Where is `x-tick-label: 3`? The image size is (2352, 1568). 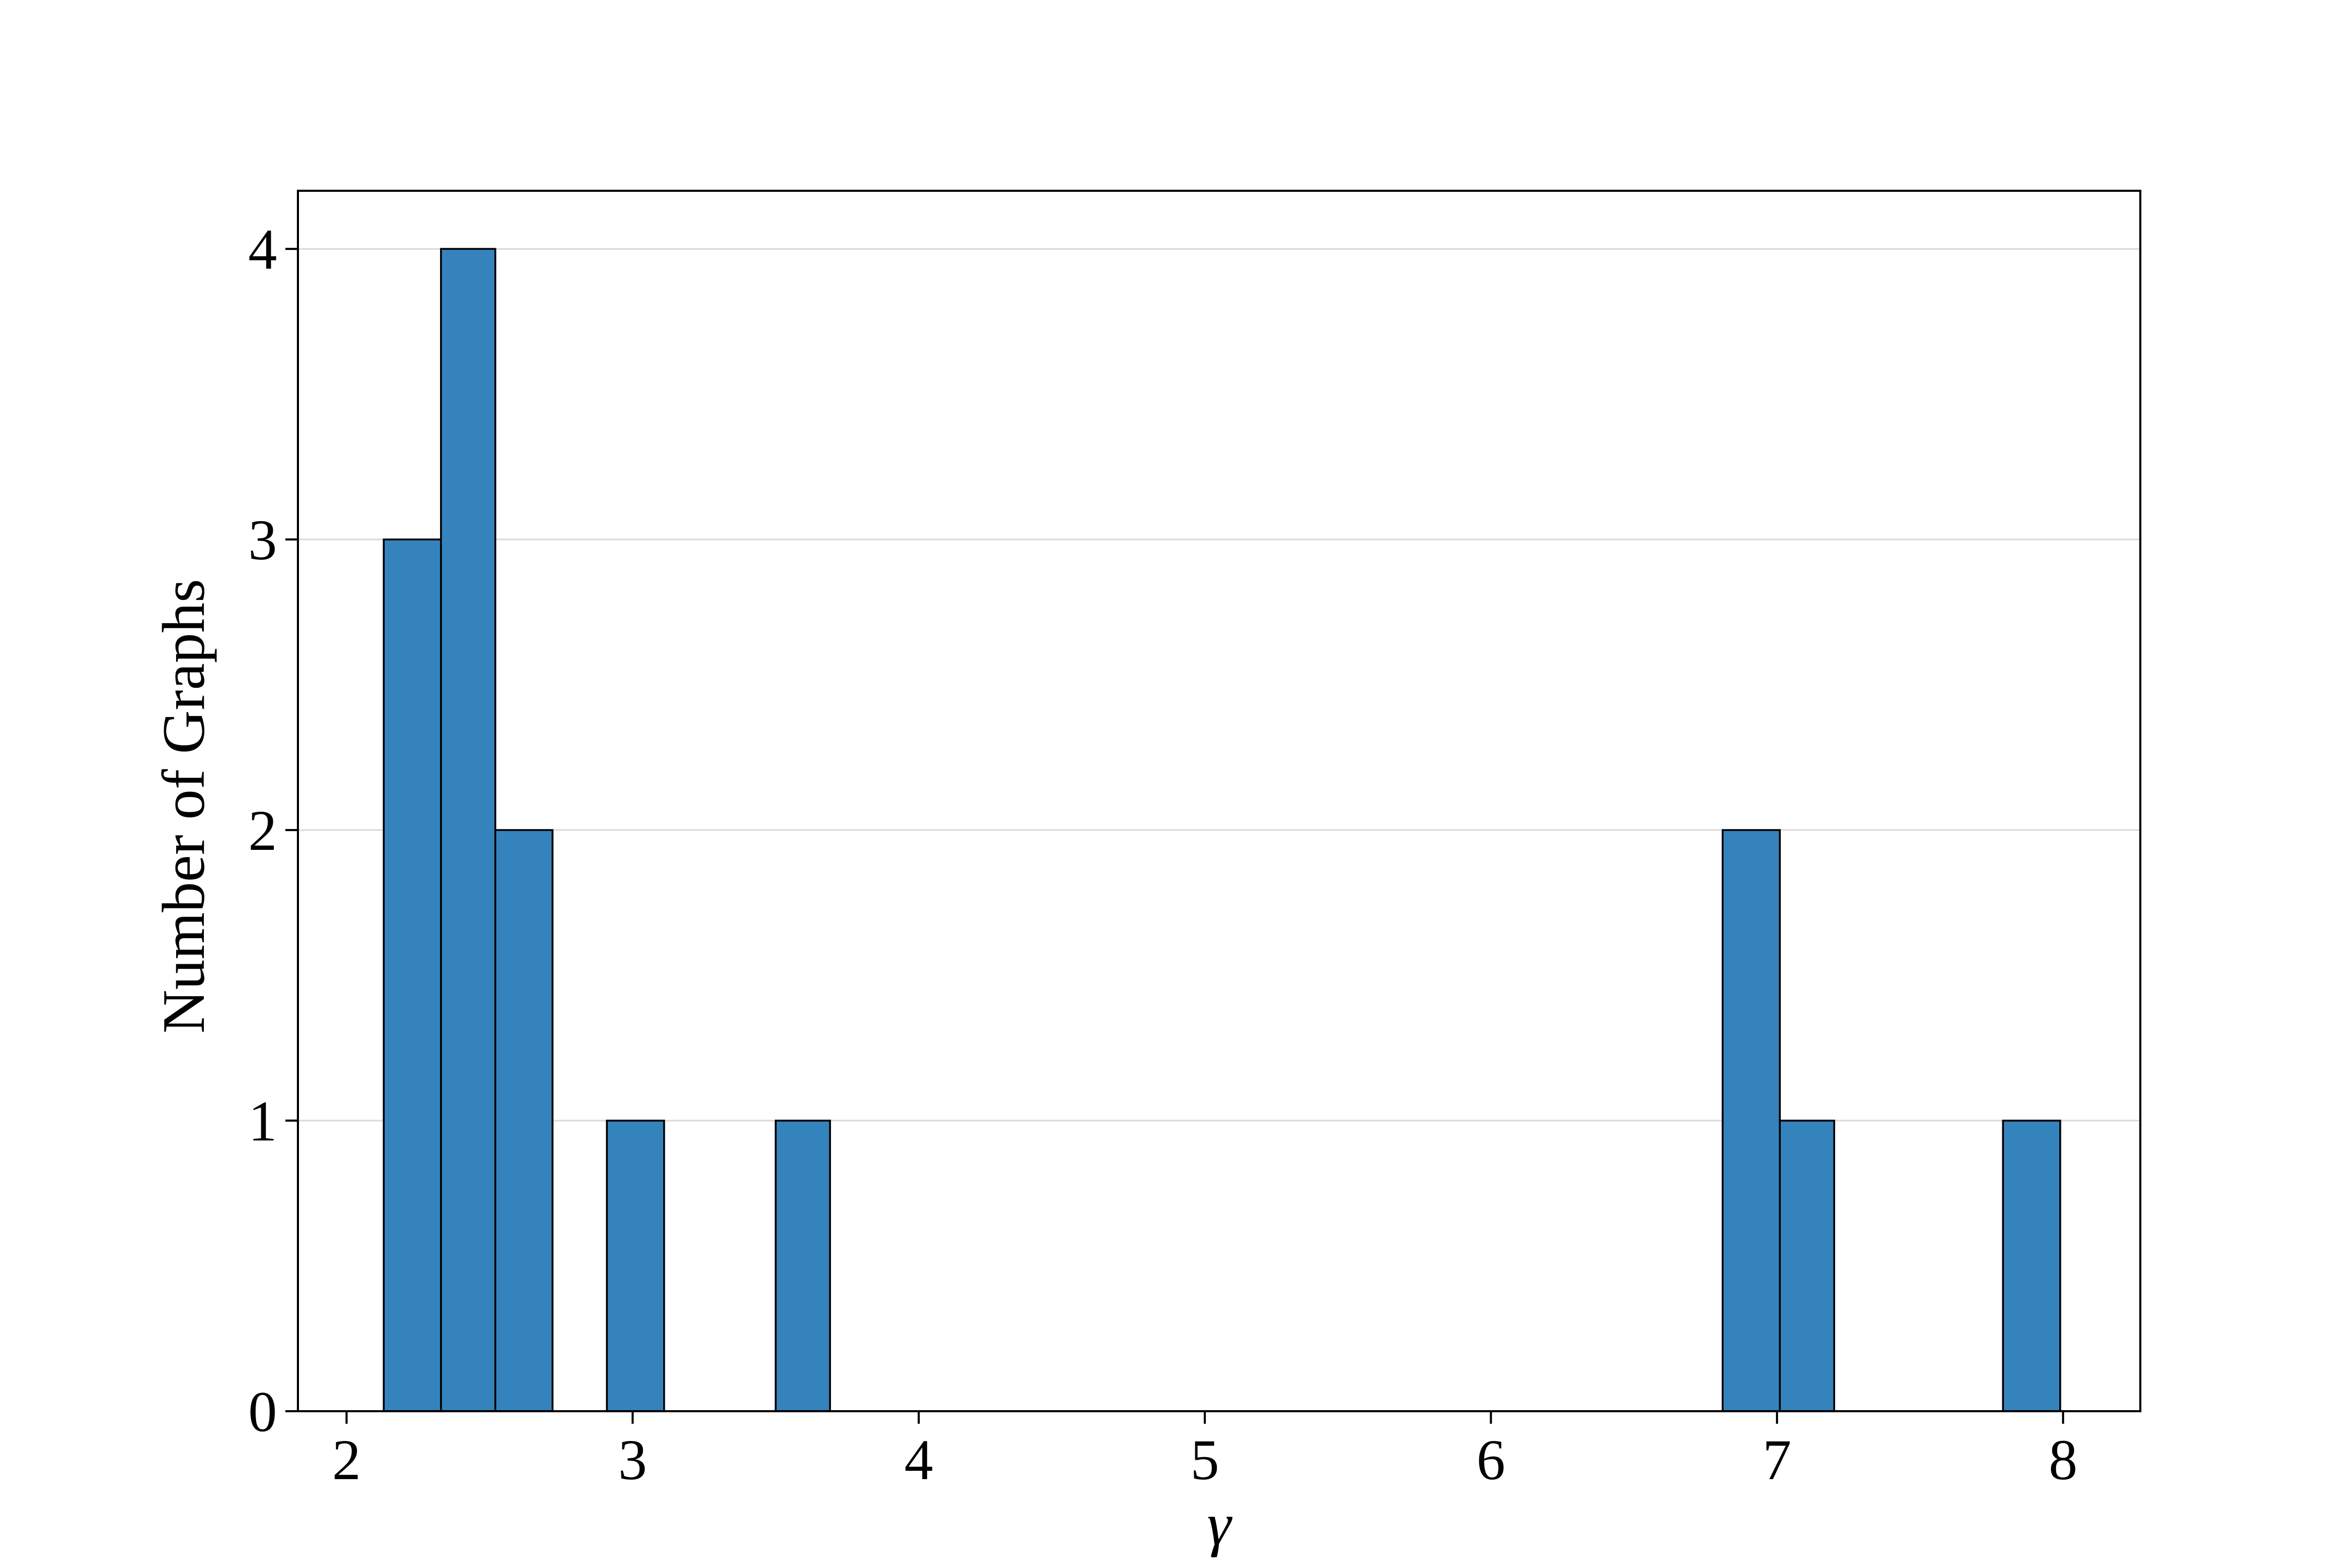 x-tick-label: 3 is located at coordinates (632, 1460).